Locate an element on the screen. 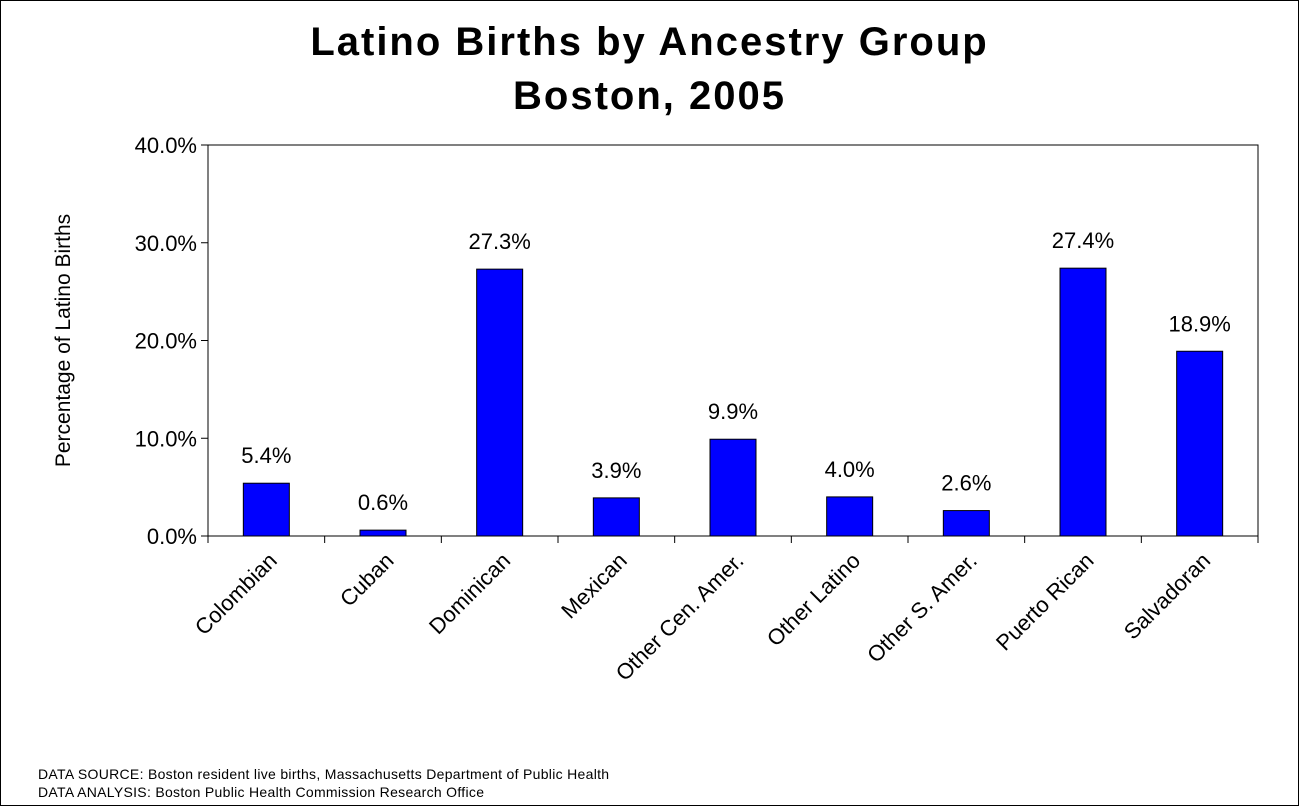 This screenshot has width=1299, height=806. y-tick-label: 40.0% is located at coordinates (166, 145).